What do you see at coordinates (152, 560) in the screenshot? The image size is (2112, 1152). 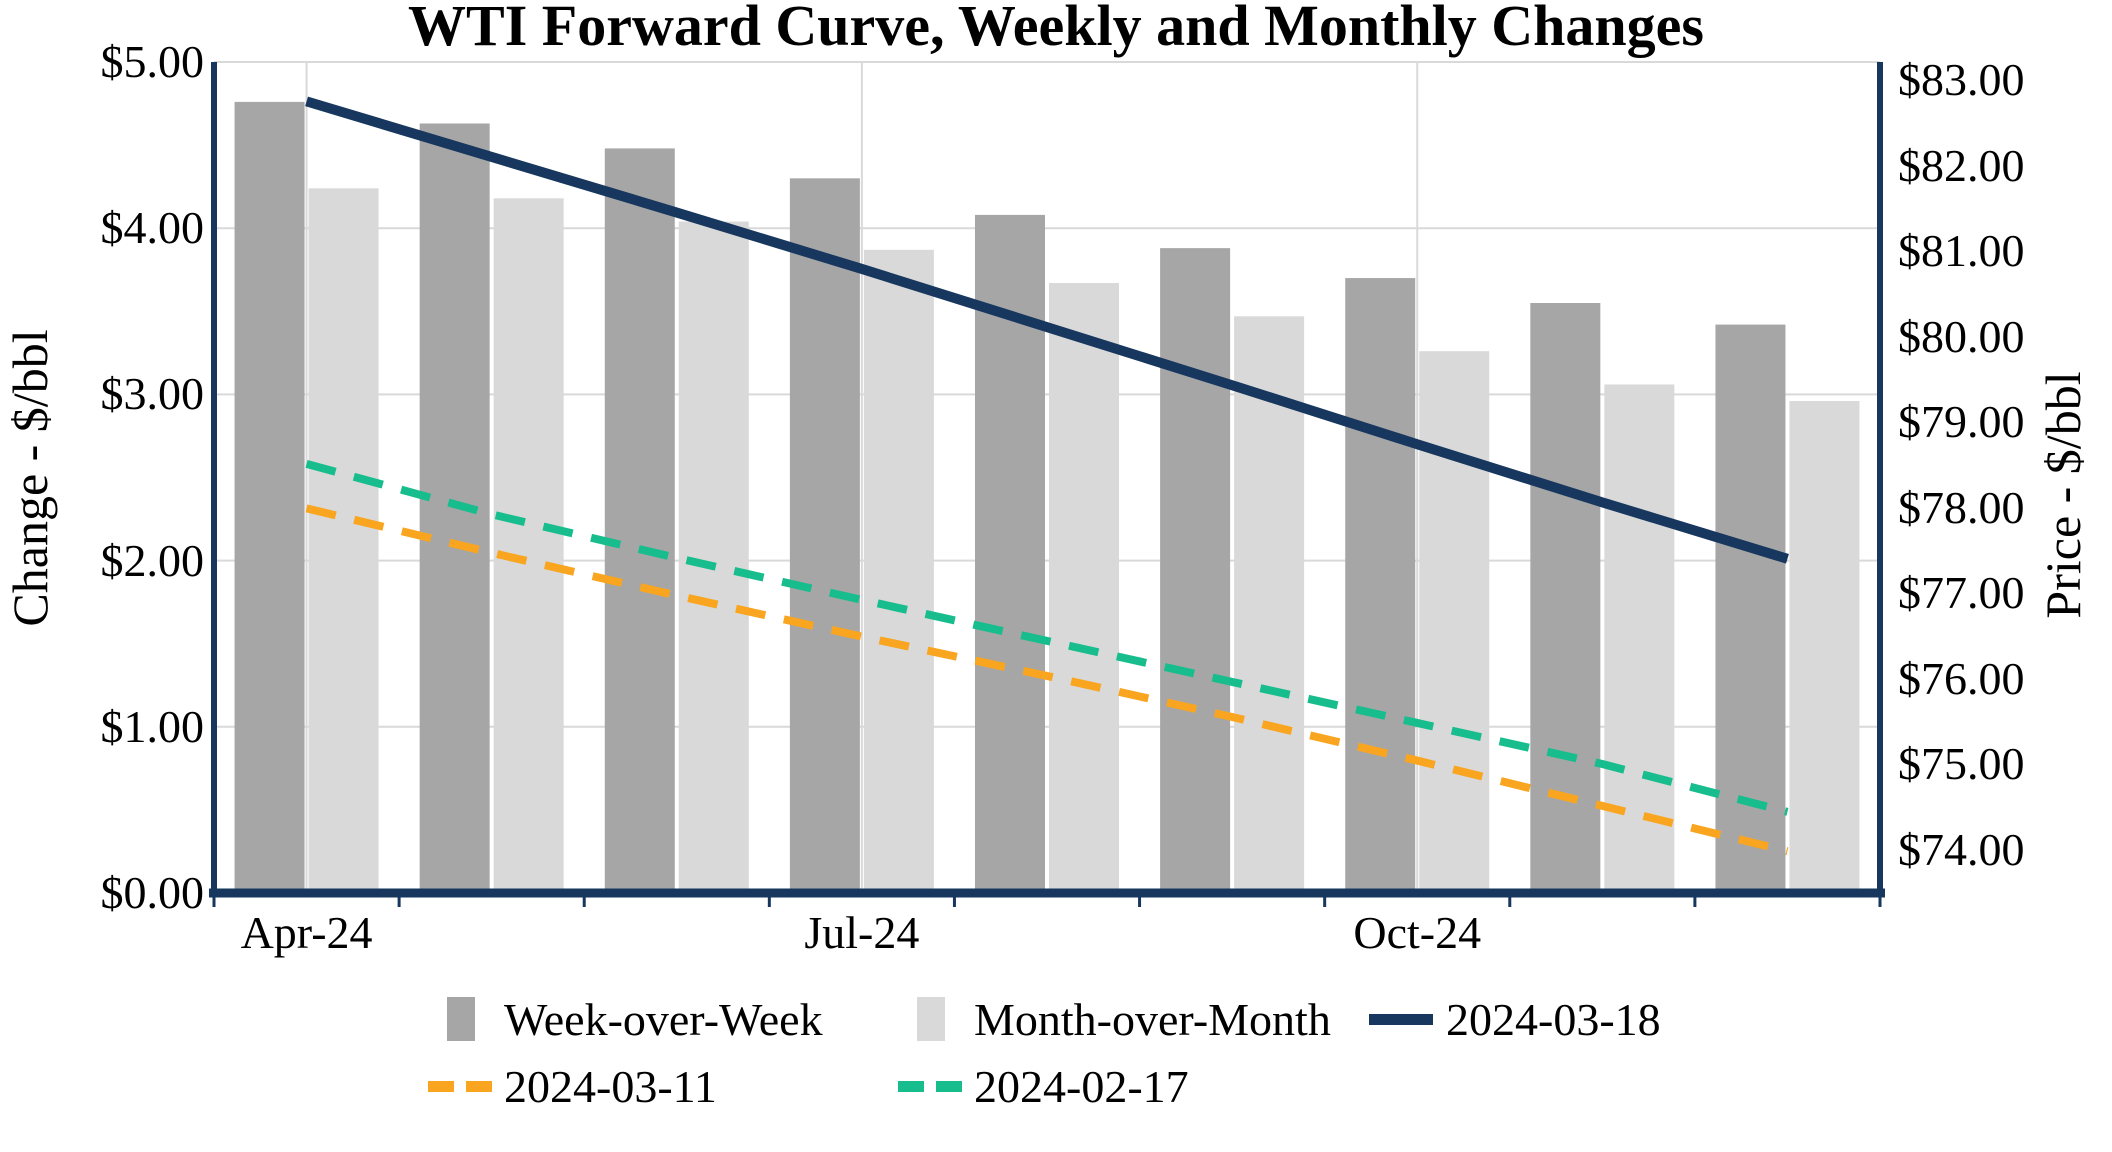 I see `left-axis-tick-label: $2.00` at bounding box center [152, 560].